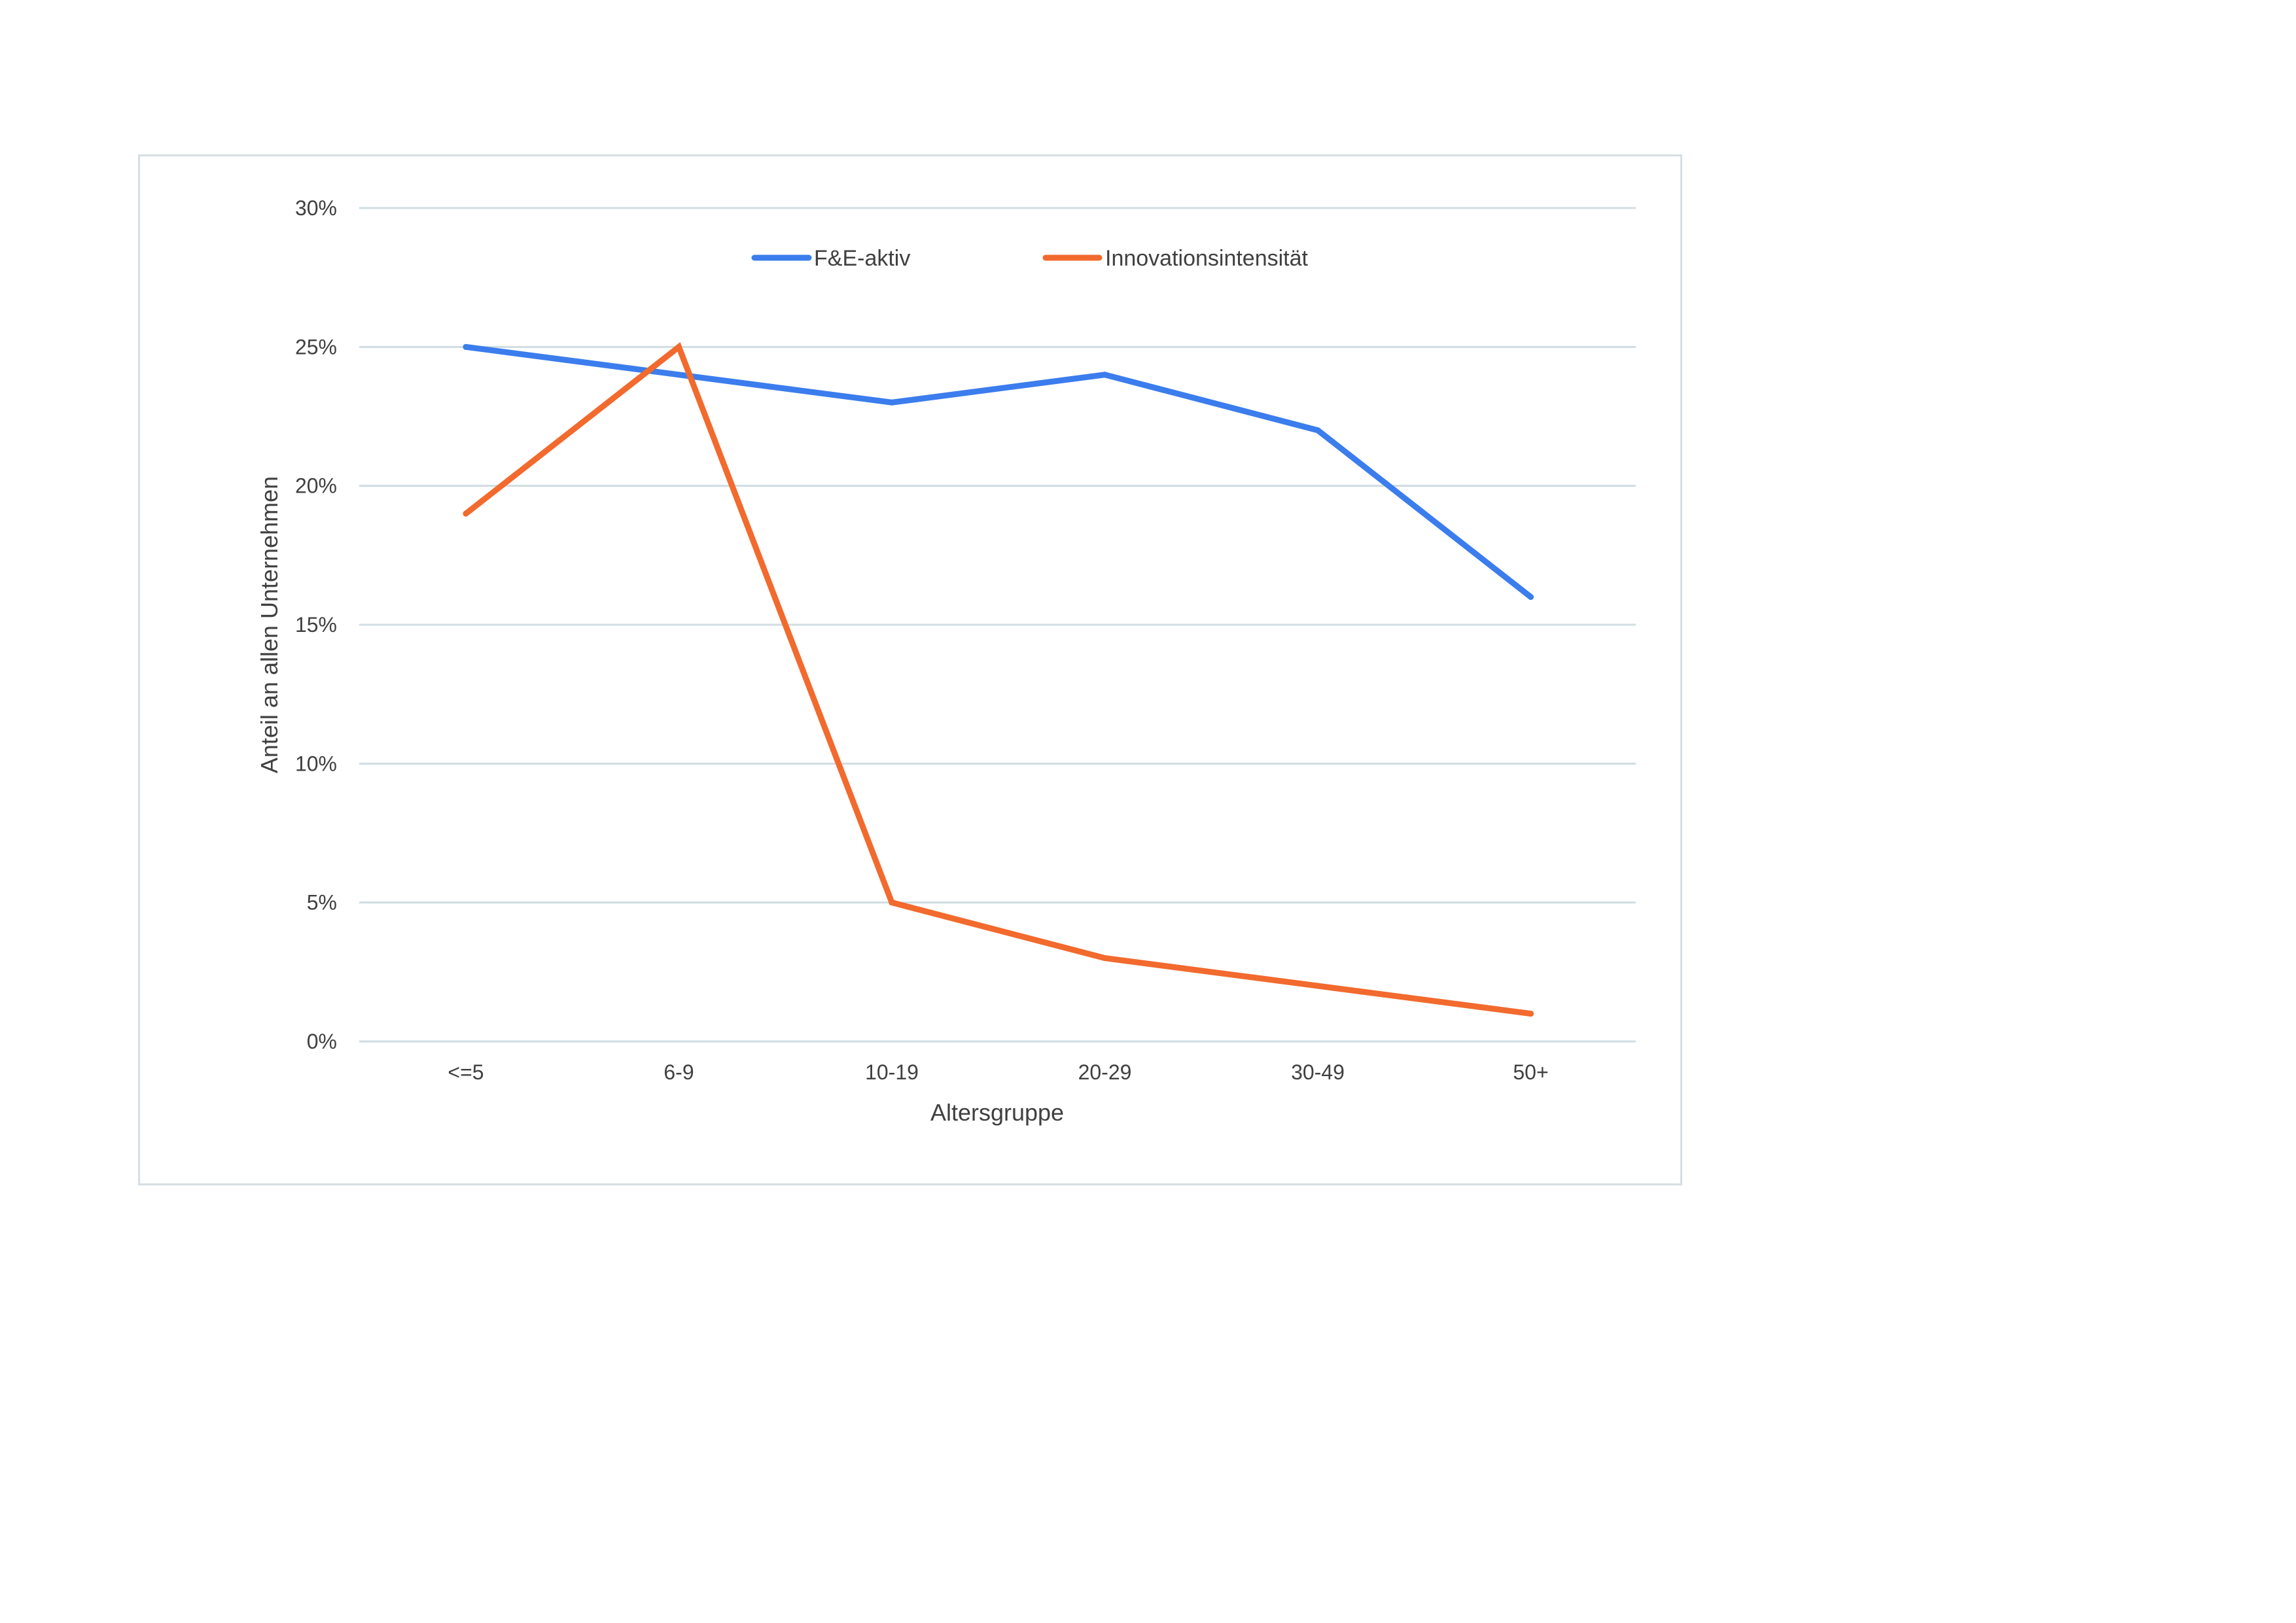 The image size is (2296, 1623). I want to click on x-tick-label: 50+, so click(1530, 1072).